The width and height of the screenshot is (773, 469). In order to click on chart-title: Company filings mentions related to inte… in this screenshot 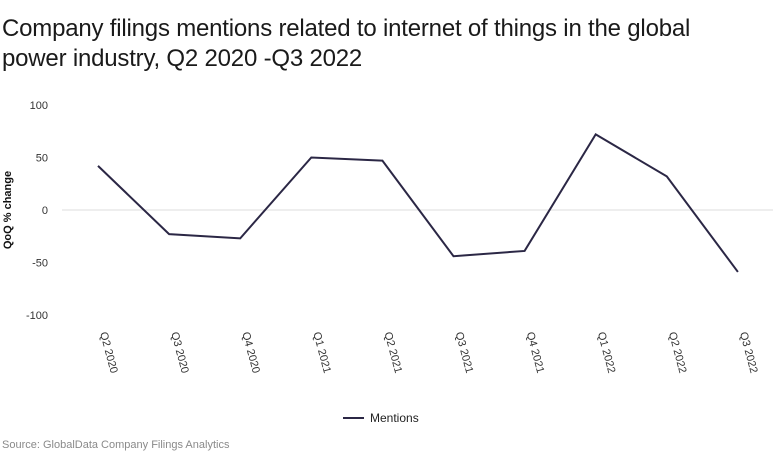, I will do `click(346, 43)`.